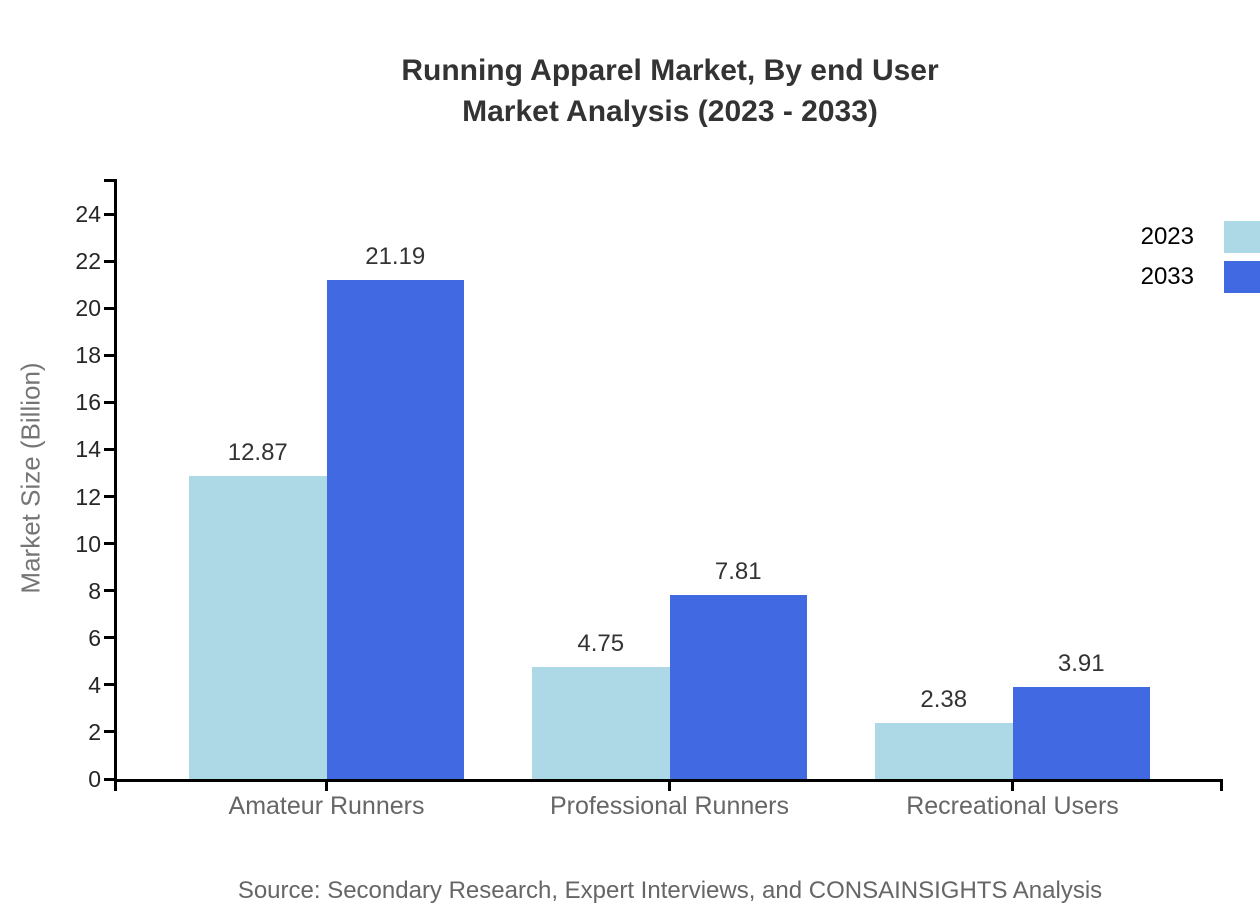  Describe the element at coordinates (88, 543) in the screenshot. I see `y-tick-label-10: 10` at that location.